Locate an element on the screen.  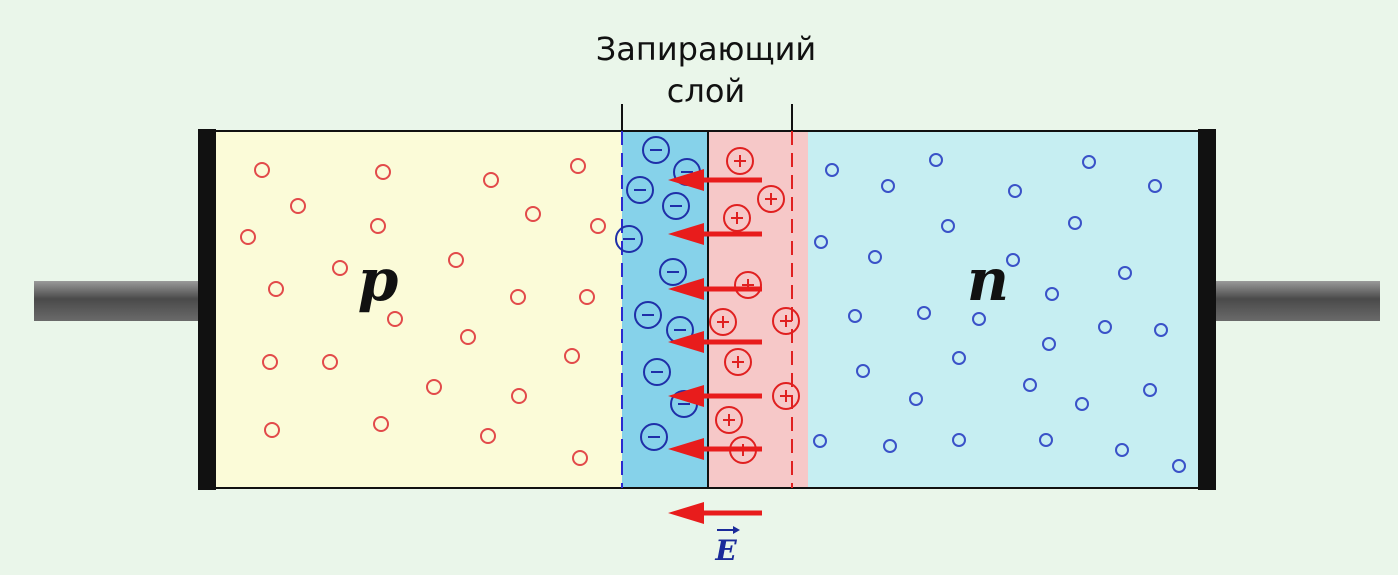
n-region-label: n is located at coordinates (988, 280).